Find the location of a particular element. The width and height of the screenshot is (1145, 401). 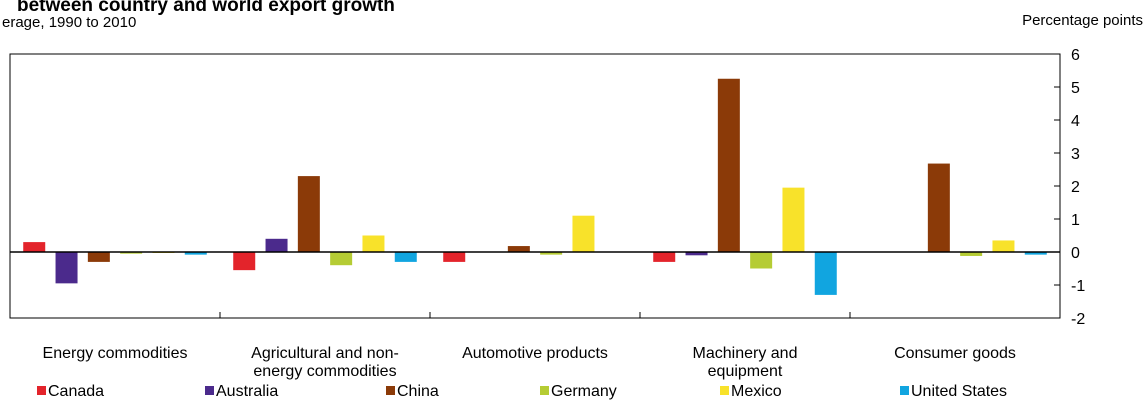

category-label: Consumer goods is located at coordinates (955, 353).